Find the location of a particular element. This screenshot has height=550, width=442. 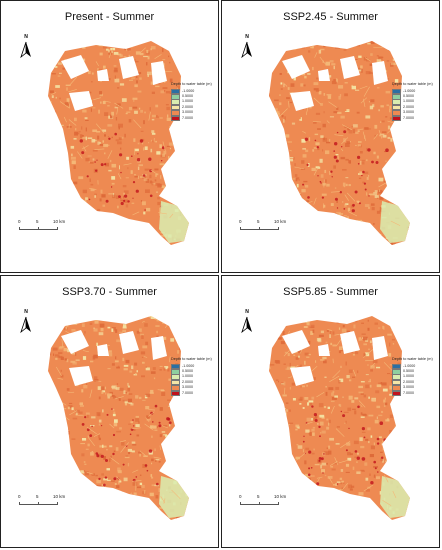

legend-item-label: -1.0000 is located at coordinates (188, 90).